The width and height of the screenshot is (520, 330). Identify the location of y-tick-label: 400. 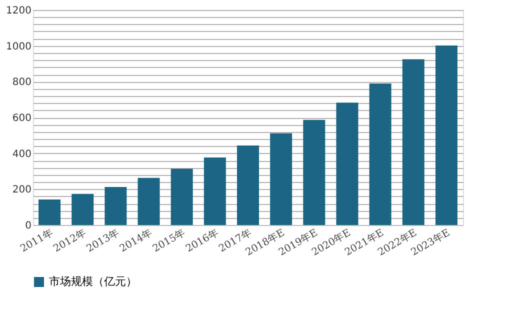
(22, 154).